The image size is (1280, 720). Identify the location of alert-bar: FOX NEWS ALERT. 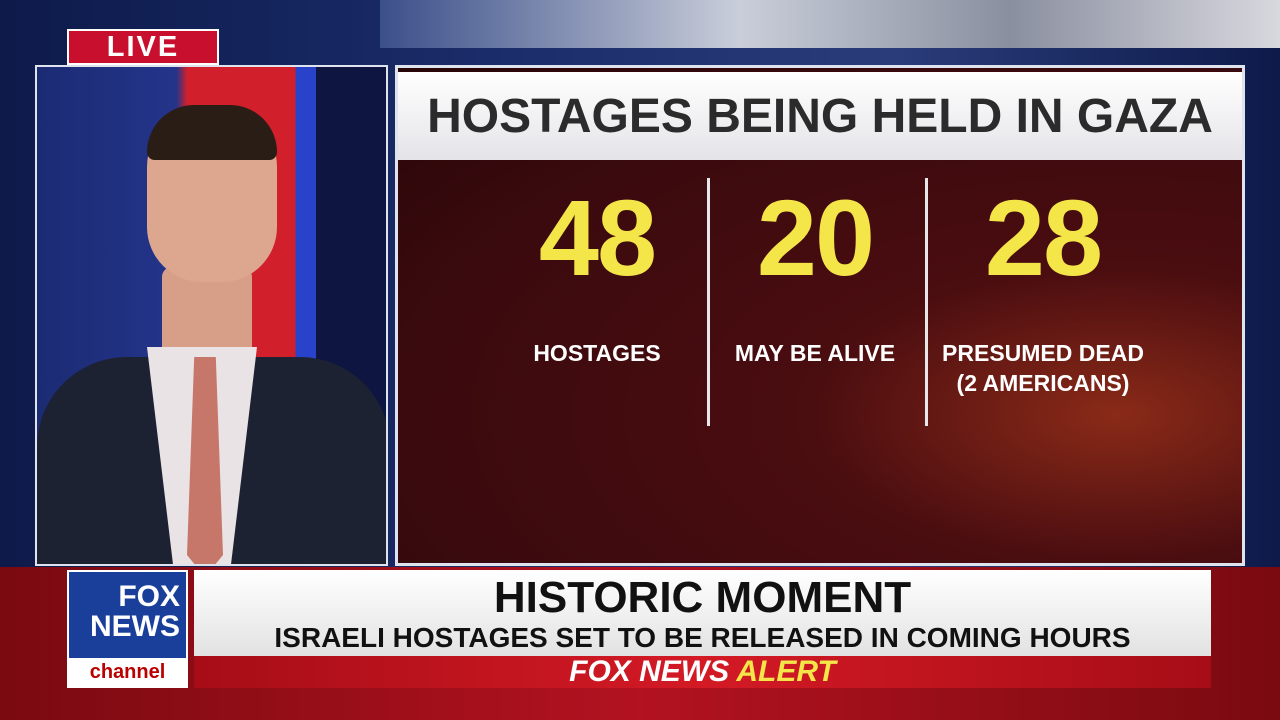
(702, 672).